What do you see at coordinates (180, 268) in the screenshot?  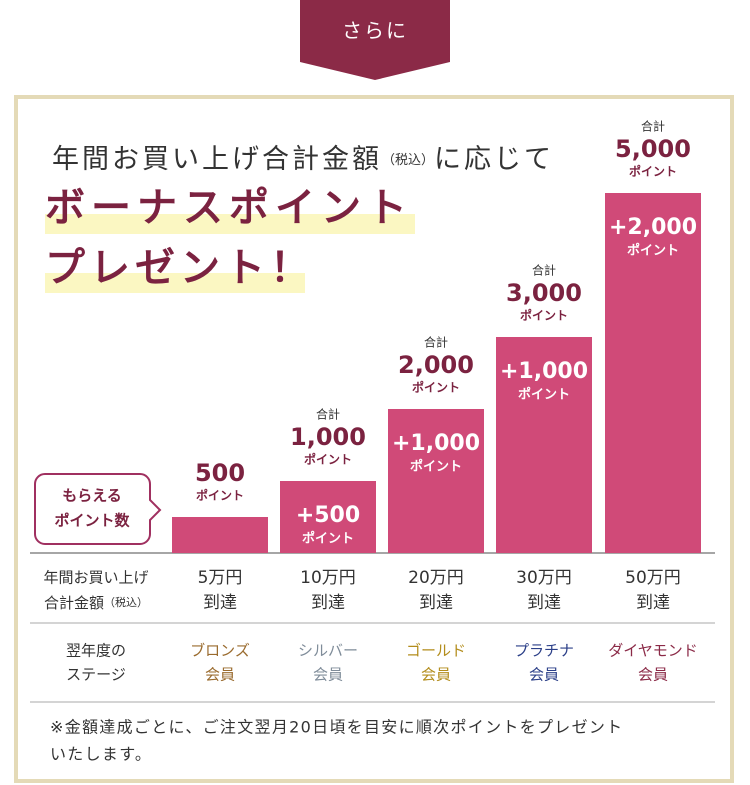 I see `headline: プレゼント！` at bounding box center [180, 268].